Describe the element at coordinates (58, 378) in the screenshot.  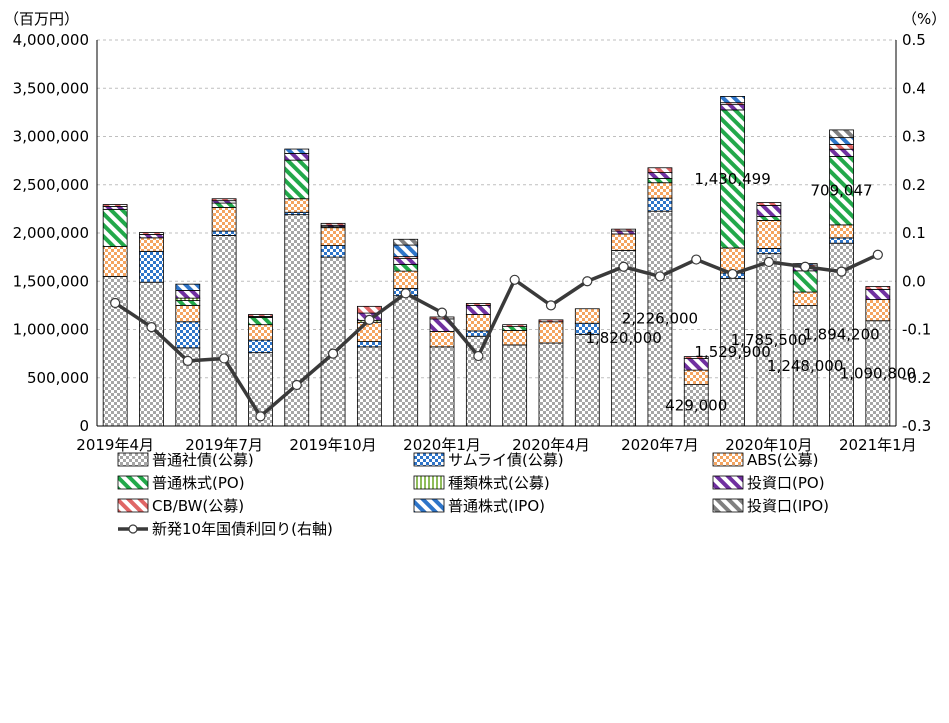
I see `left-axis-tick-label: 500,000` at that location.